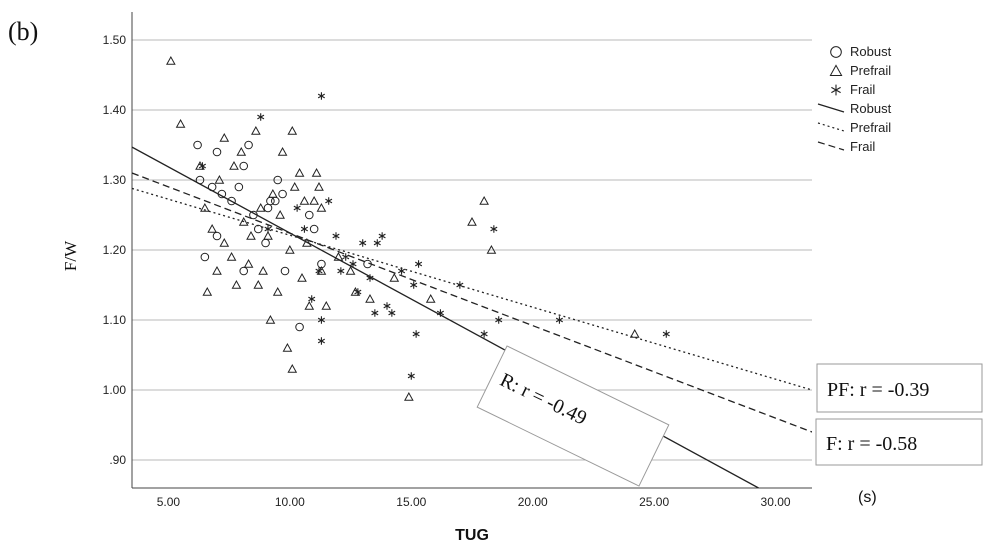 This screenshot has height=545, width=987. I want to click on x-tick-label: 5.00, so click(169, 502).